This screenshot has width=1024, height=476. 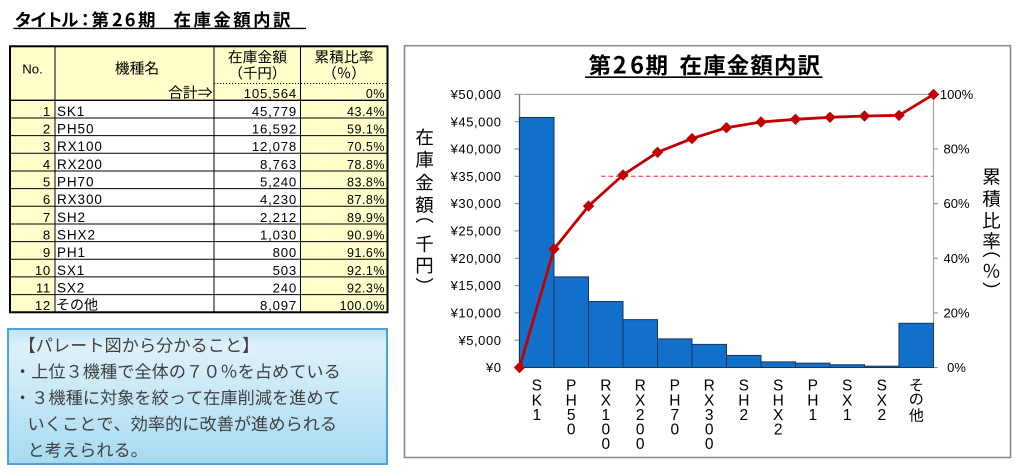 What do you see at coordinates (43, 270) in the screenshot?
I see `svg-text: 10` at bounding box center [43, 270].